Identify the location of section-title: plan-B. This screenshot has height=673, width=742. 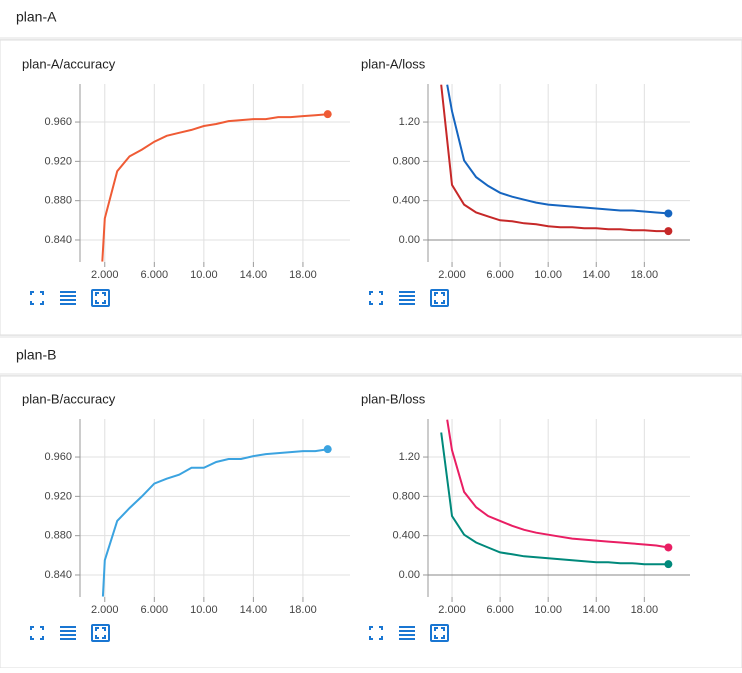
(36, 355).